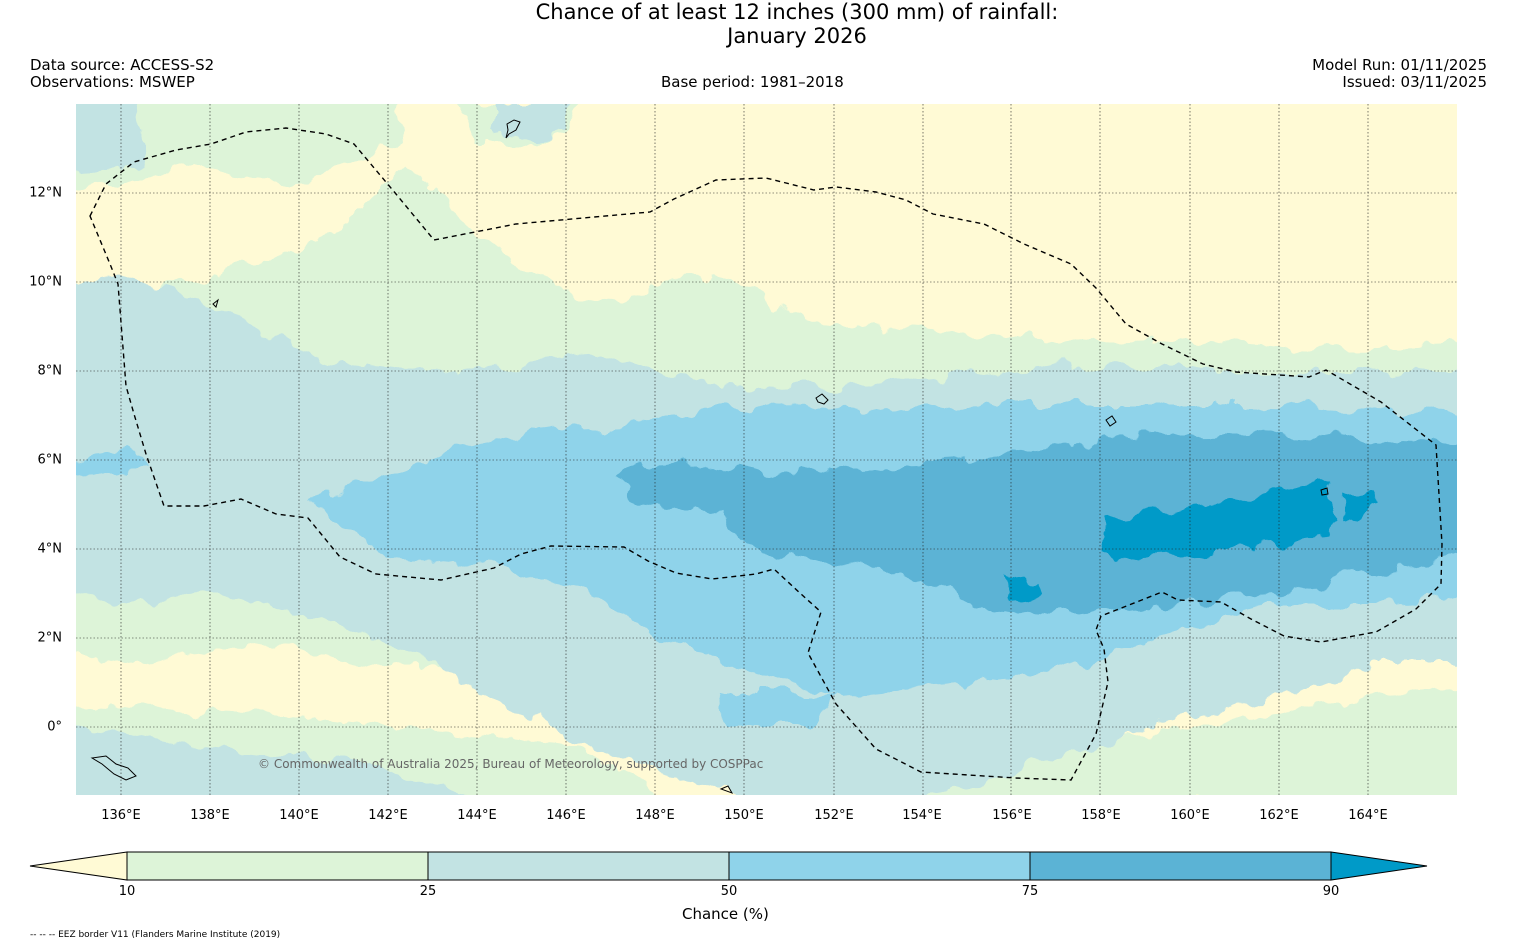 Image resolution: width=1517 pixels, height=947 pixels. I want to click on run-info: Model Run: 01/11/2025 Issued: 03/11/2025, so click(1399, 74).